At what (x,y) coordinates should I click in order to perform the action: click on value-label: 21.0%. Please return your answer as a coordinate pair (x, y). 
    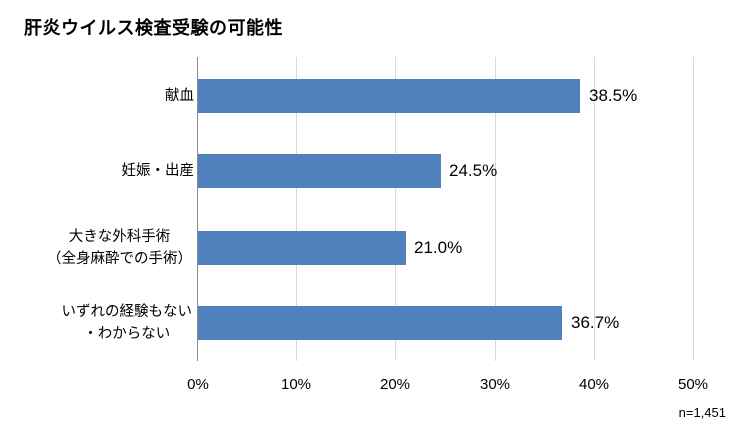
    Looking at the image, I should click on (438, 247).